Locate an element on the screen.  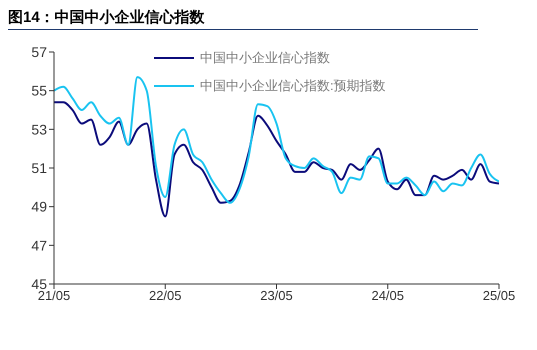
y-tick-label: 55 is located at coordinates (39, 90).